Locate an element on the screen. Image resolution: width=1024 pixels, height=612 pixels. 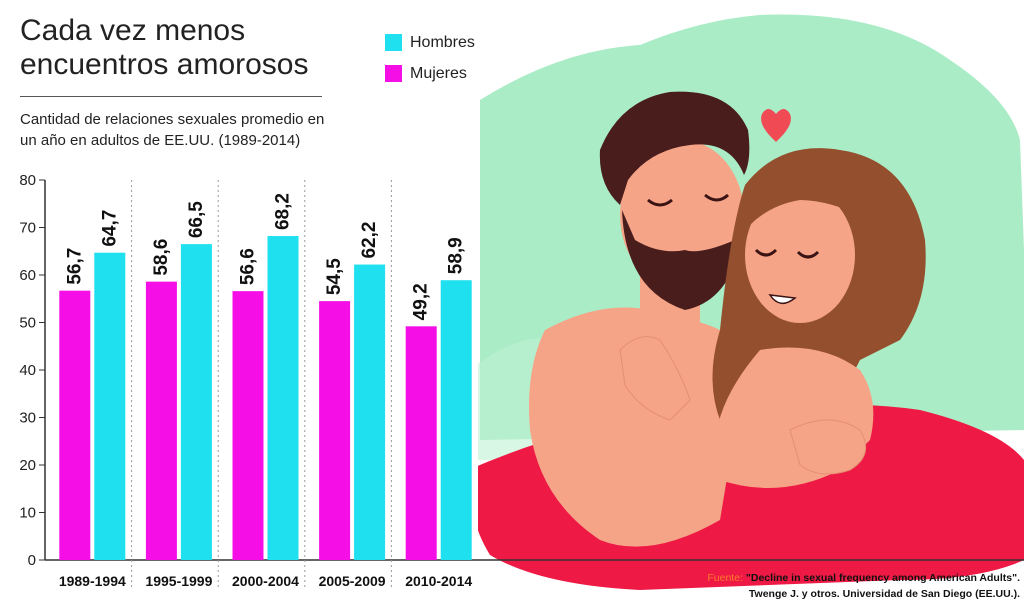
y-tick-label: 80 is located at coordinates (27, 180).